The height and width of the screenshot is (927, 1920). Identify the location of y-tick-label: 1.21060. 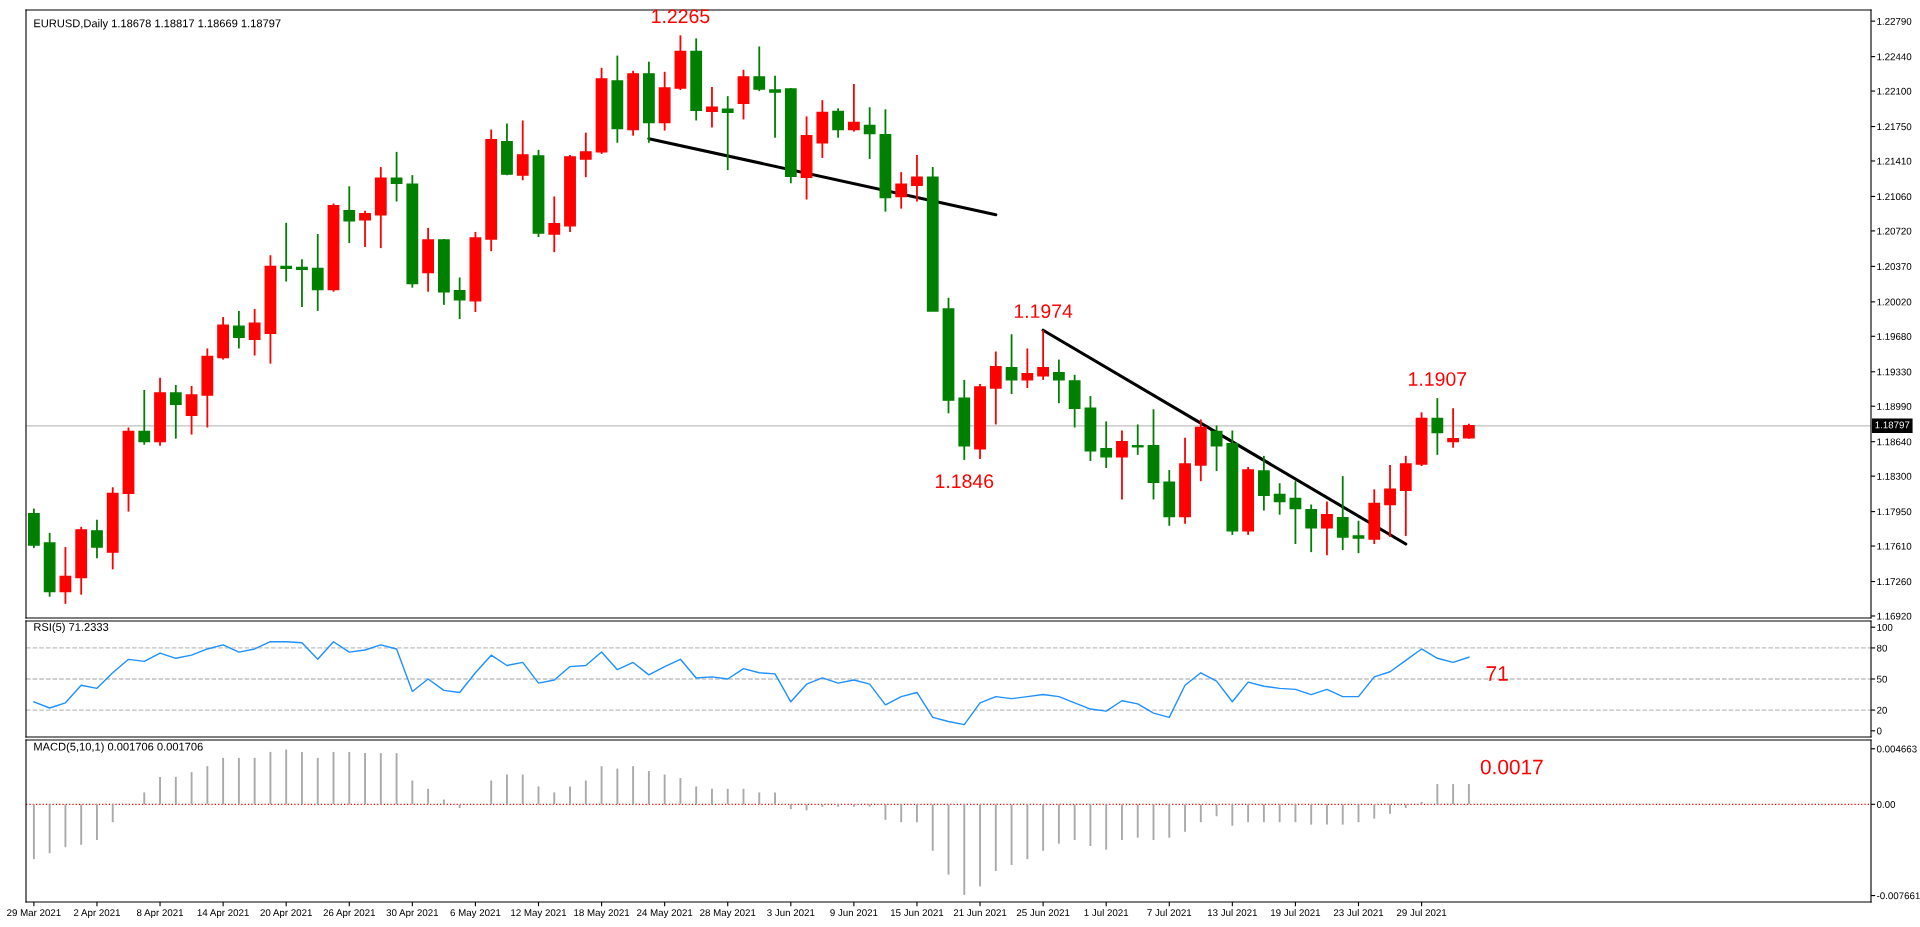
(1894, 197).